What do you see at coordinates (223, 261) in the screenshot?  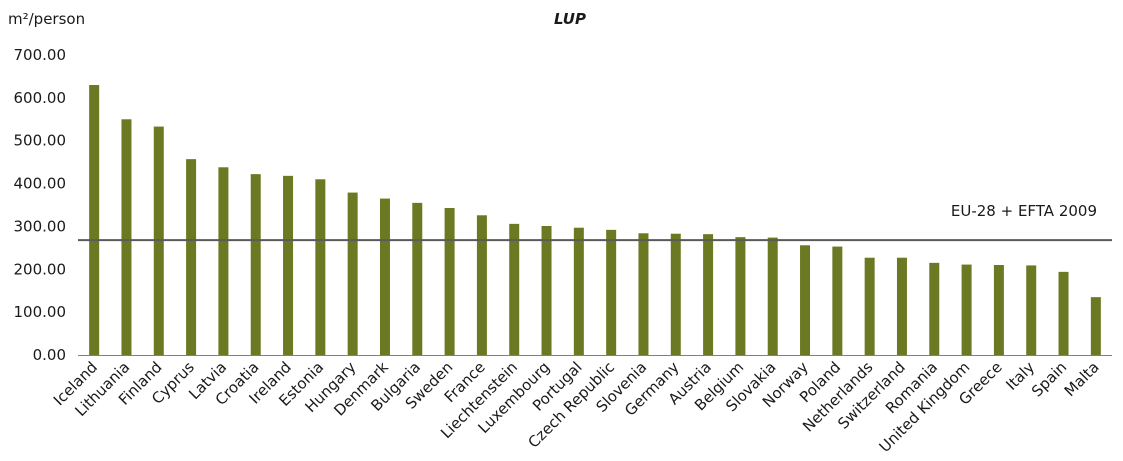 I see `bar-latvia` at bounding box center [223, 261].